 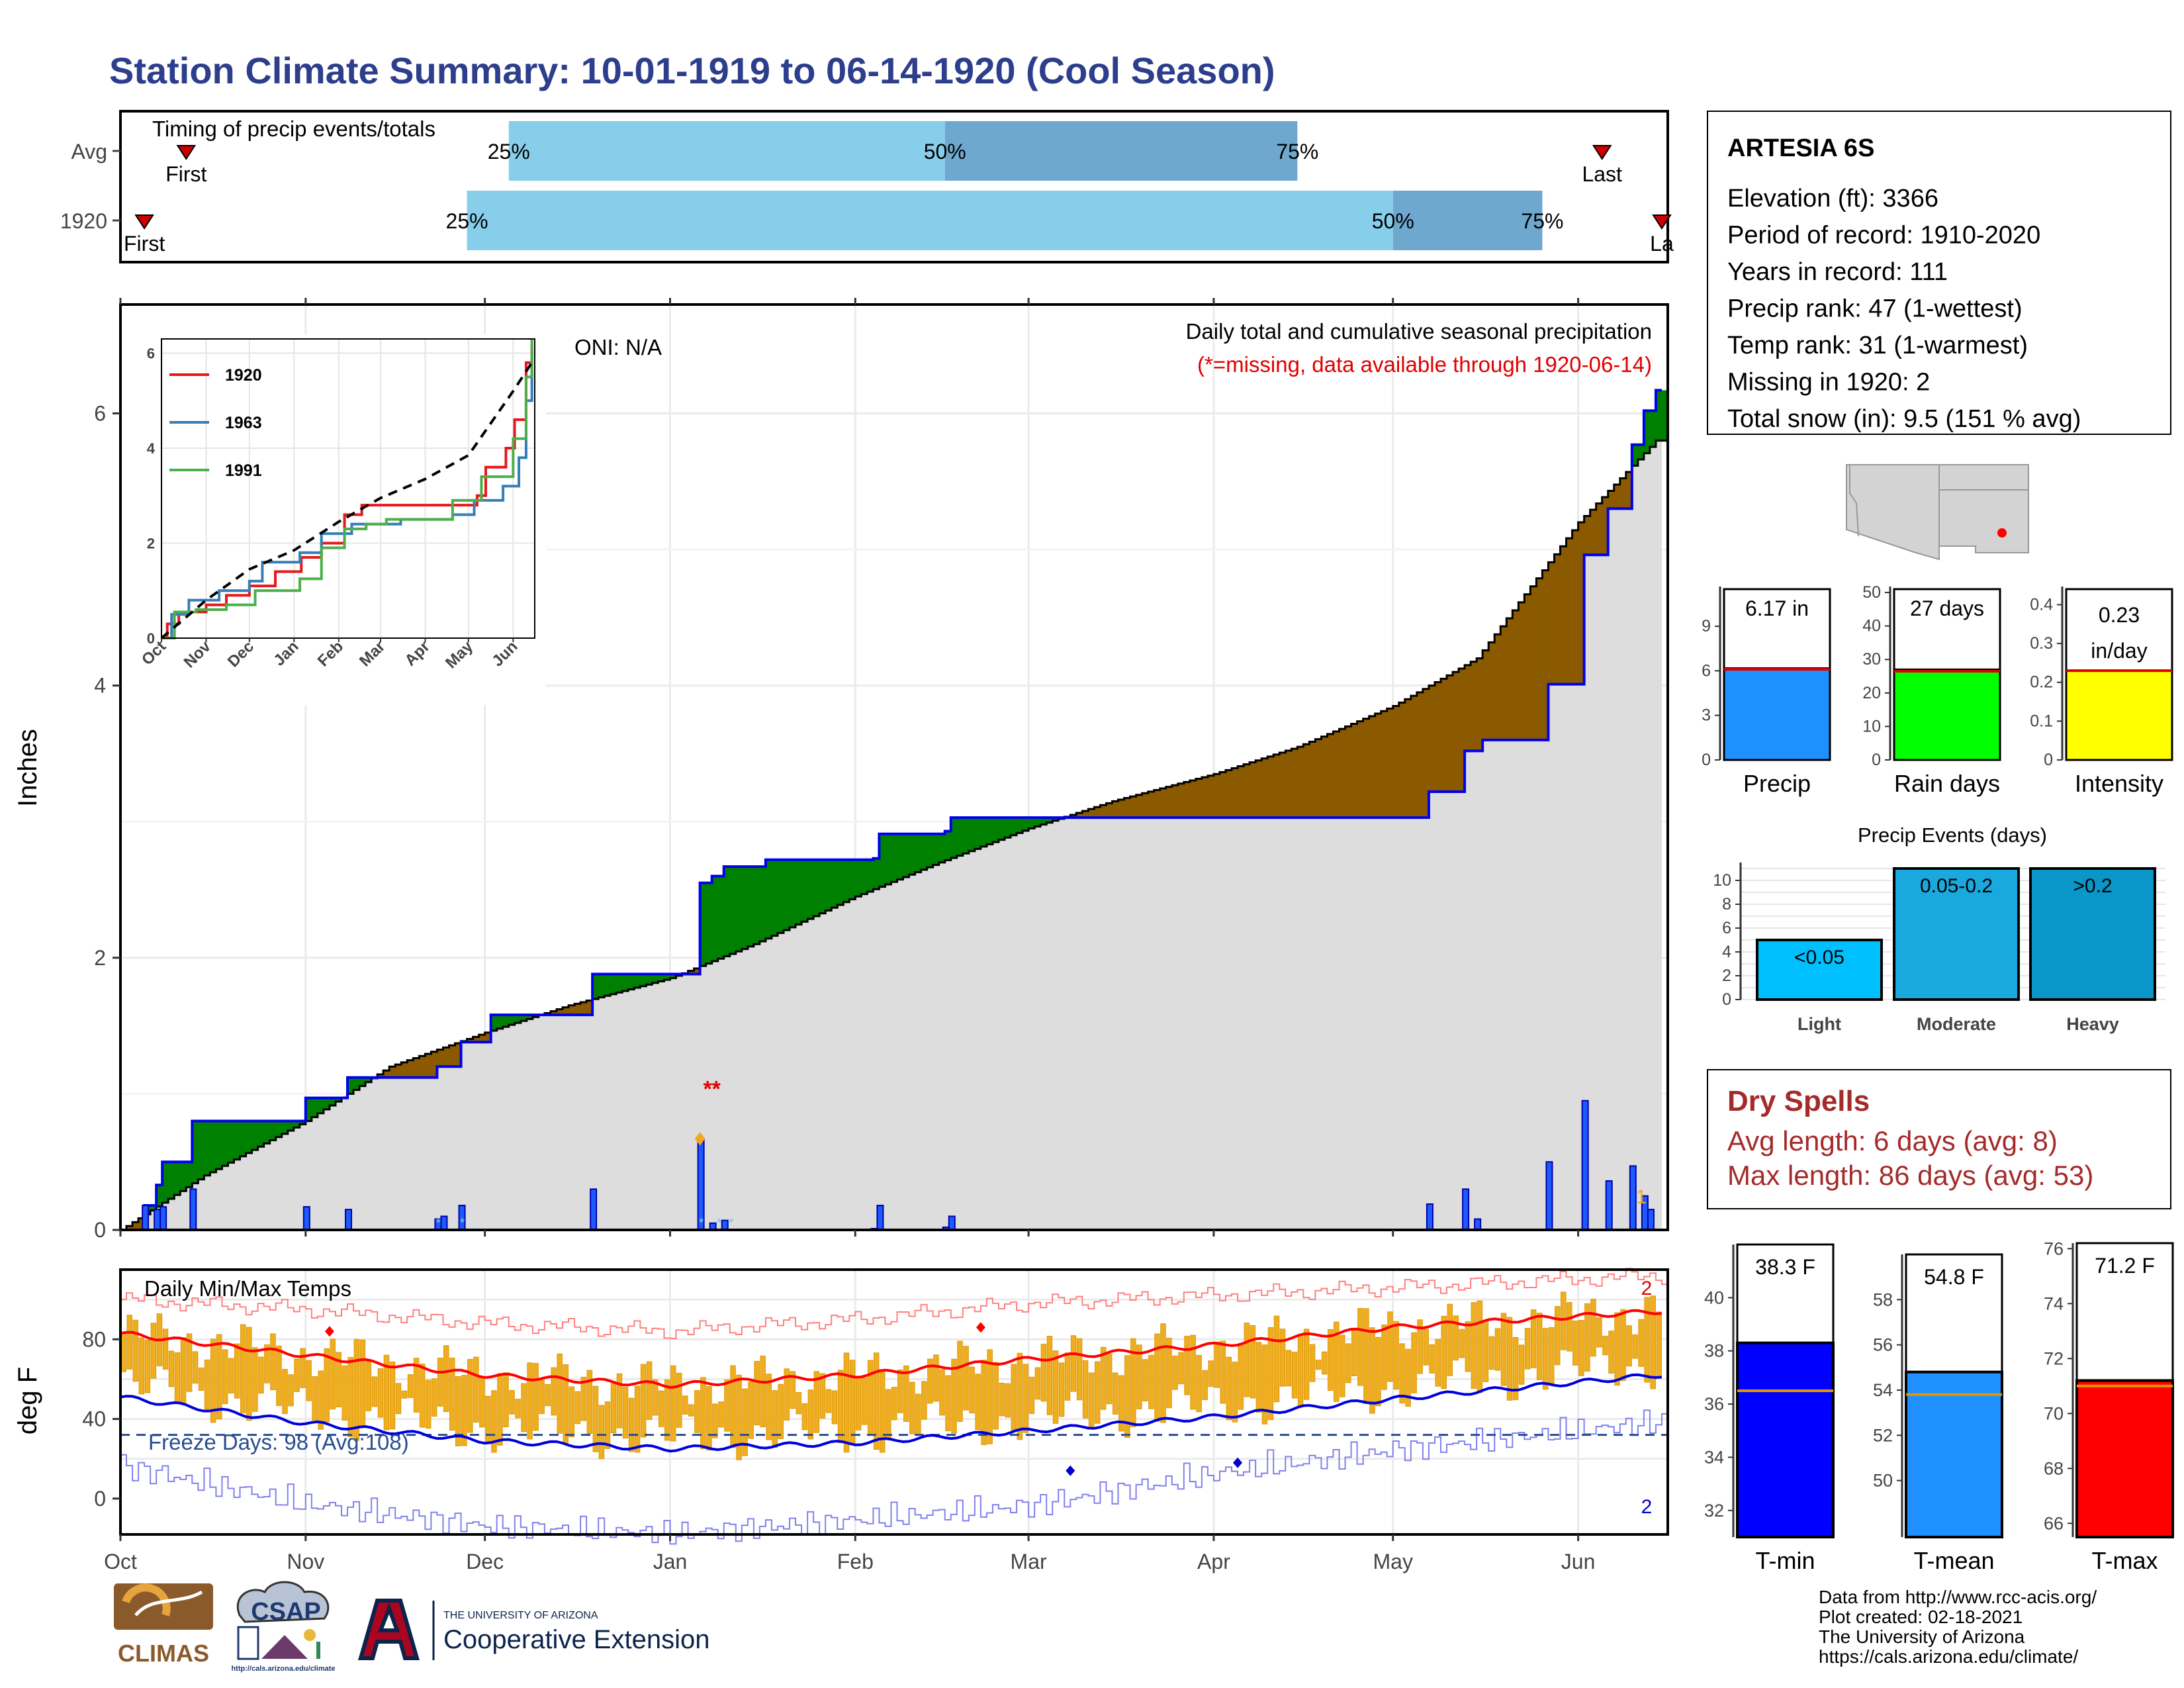 What do you see at coordinates (1883, 1345) in the screenshot?
I see `temp-summary-tick-label: 56` at bounding box center [1883, 1345].